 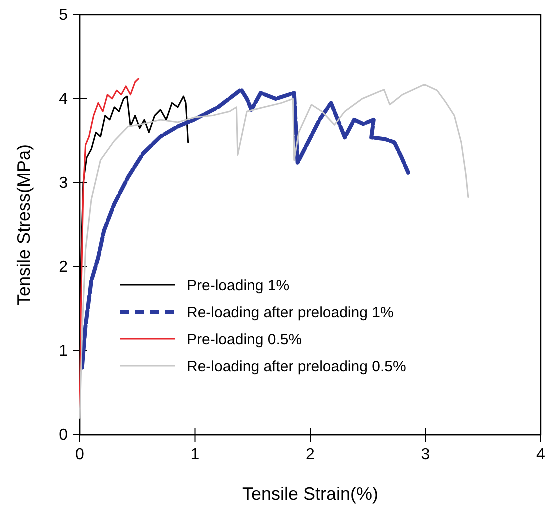 I want to click on y-tick-label: 5, so click(x=63, y=15).